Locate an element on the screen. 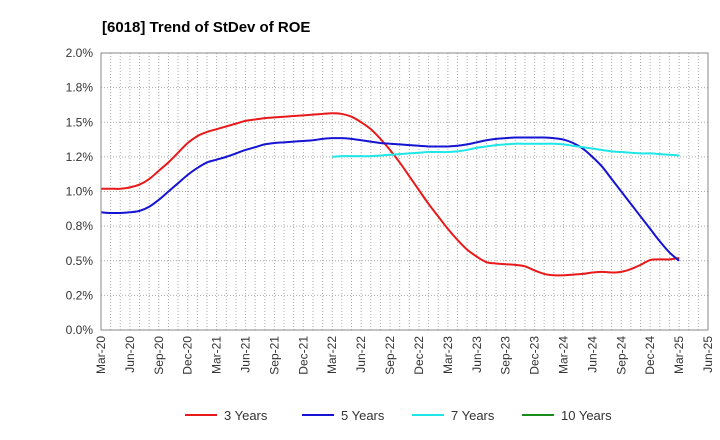 The image size is (720, 440). series-line-7-years is located at coordinates (506, 150).